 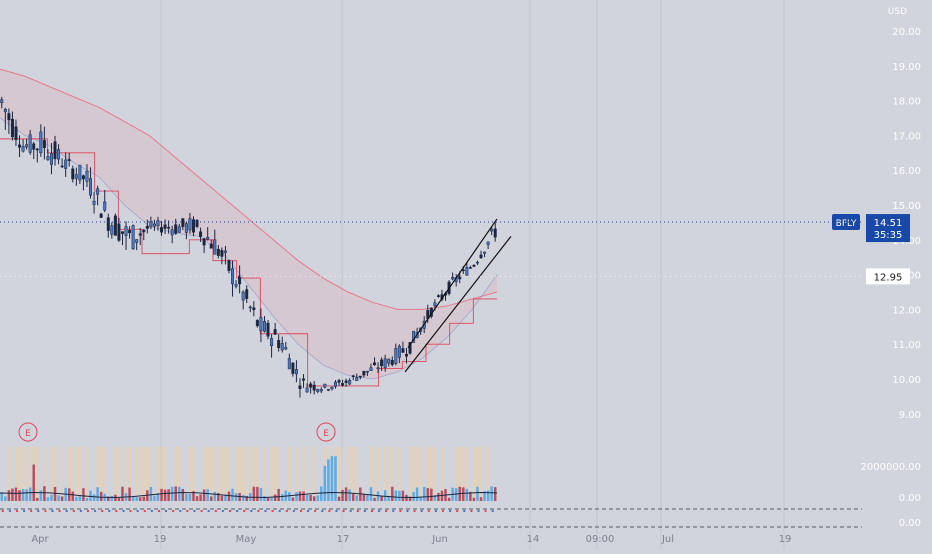 I want to click on trend-channel, so click(x=458, y=295).